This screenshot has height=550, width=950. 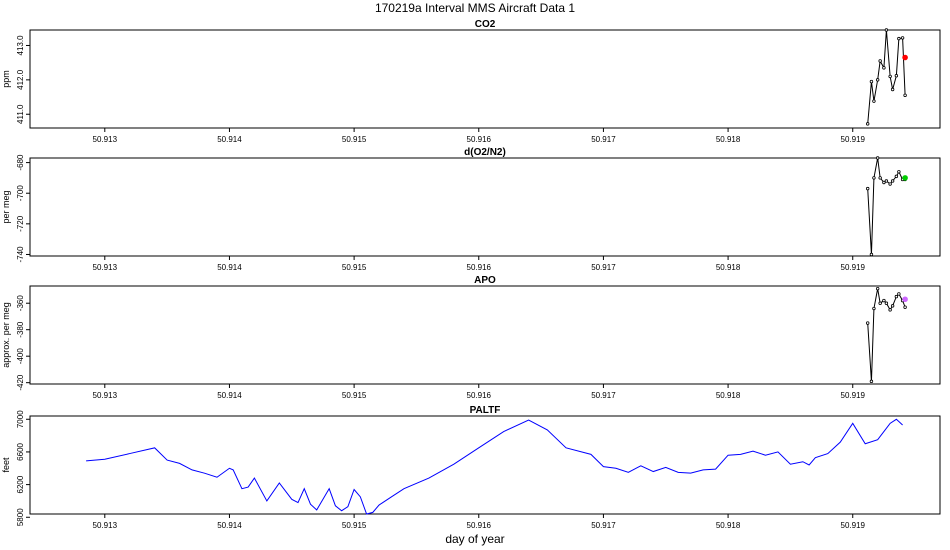 What do you see at coordinates (20, 193) in the screenshot?
I see `y-tick-label: -700` at bounding box center [20, 193].